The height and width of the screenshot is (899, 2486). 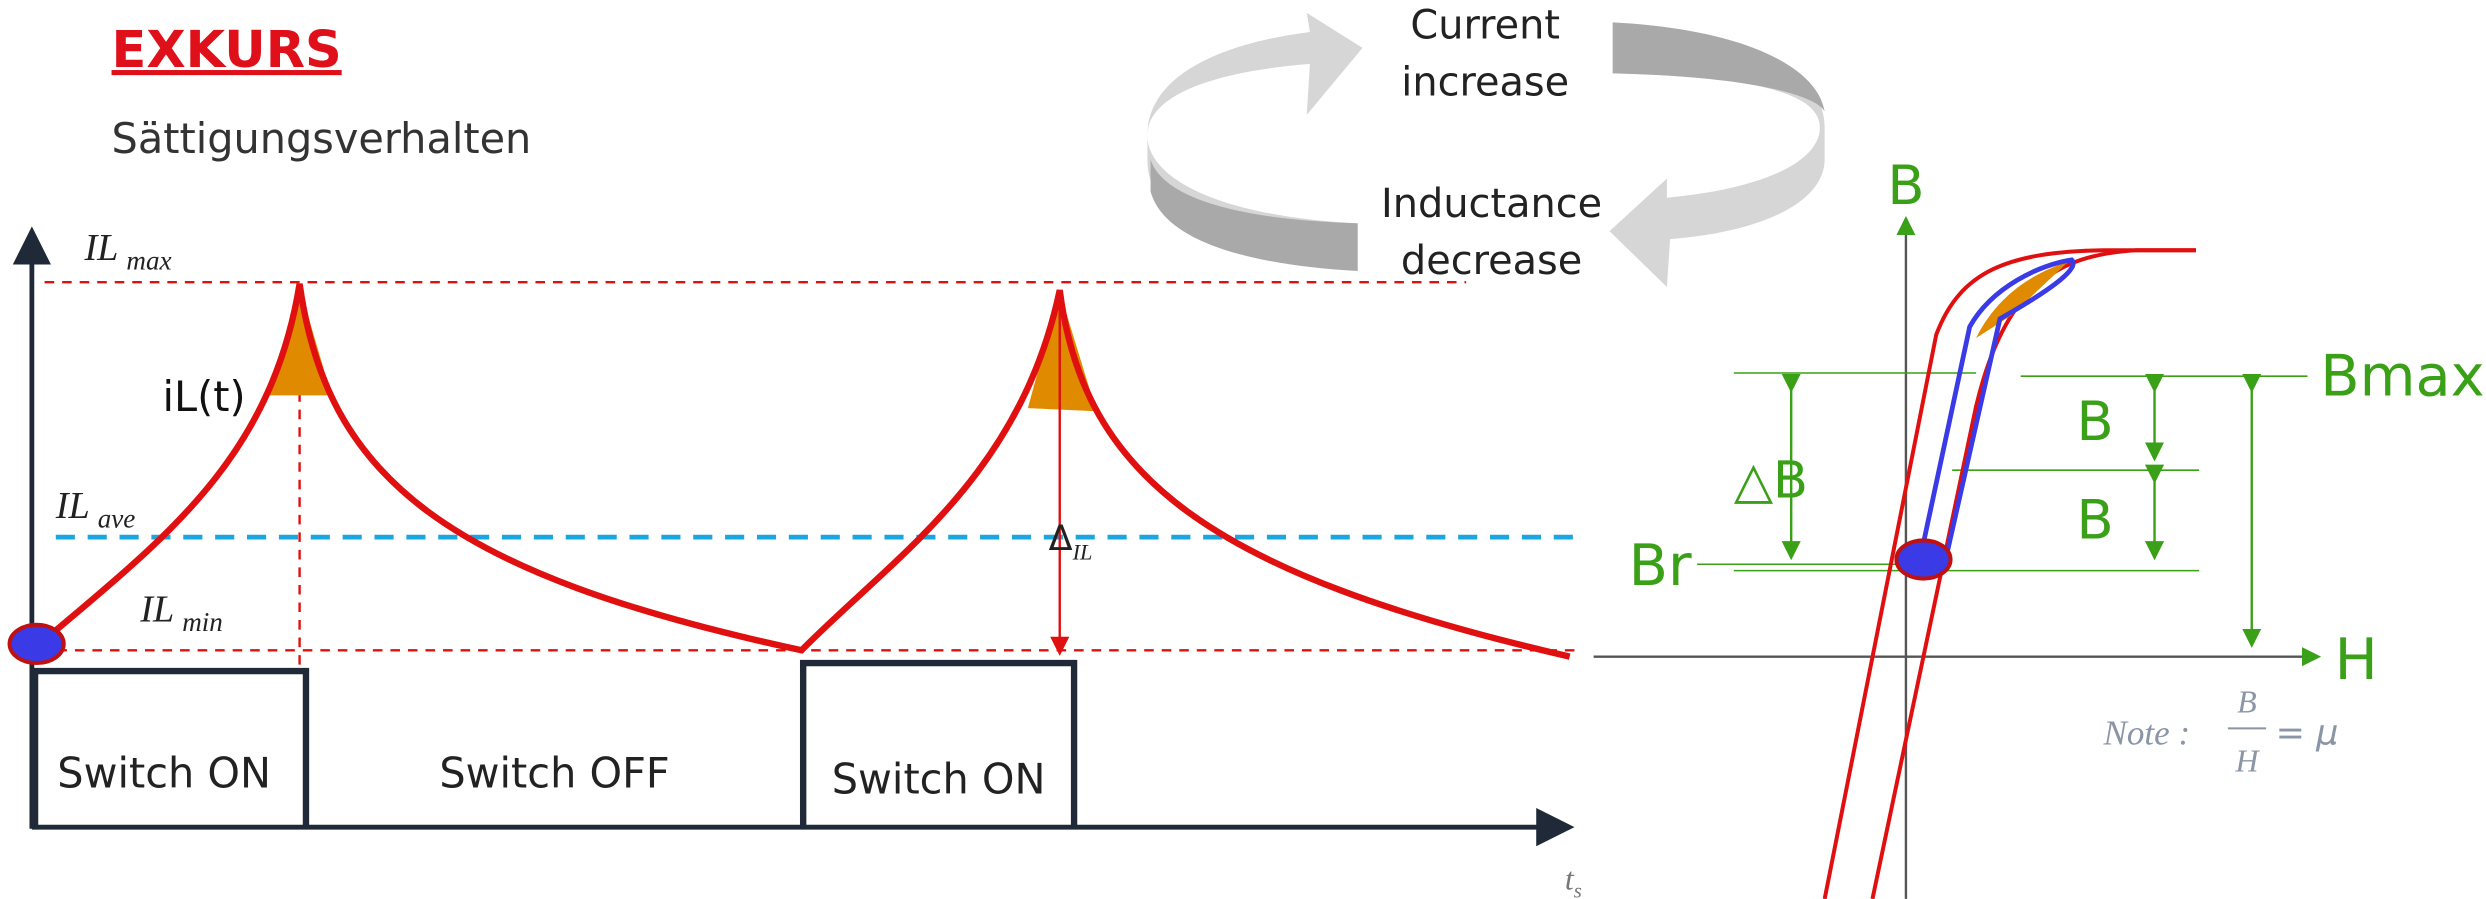 What do you see at coordinates (2356, 659) in the screenshot?
I see `h-axis: H` at bounding box center [2356, 659].